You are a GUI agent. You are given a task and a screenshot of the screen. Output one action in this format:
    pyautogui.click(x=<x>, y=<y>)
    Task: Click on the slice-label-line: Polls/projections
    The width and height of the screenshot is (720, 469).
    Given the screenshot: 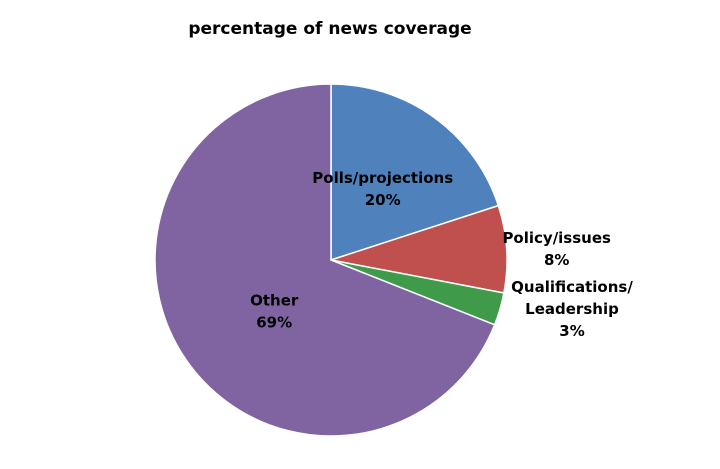 What is the action you would take?
    pyautogui.click(x=382, y=178)
    